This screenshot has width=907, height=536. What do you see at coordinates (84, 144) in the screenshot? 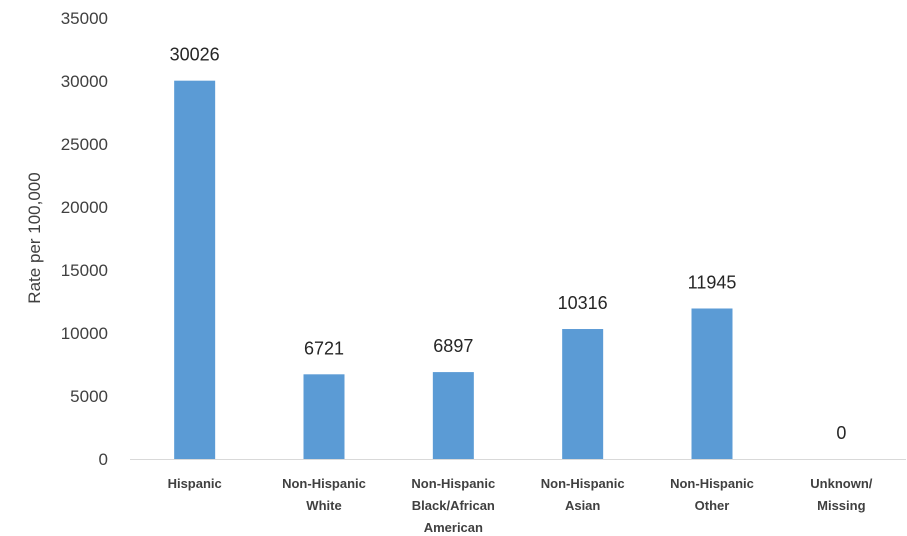
I see `y-tick-label: 25000` at bounding box center [84, 144].